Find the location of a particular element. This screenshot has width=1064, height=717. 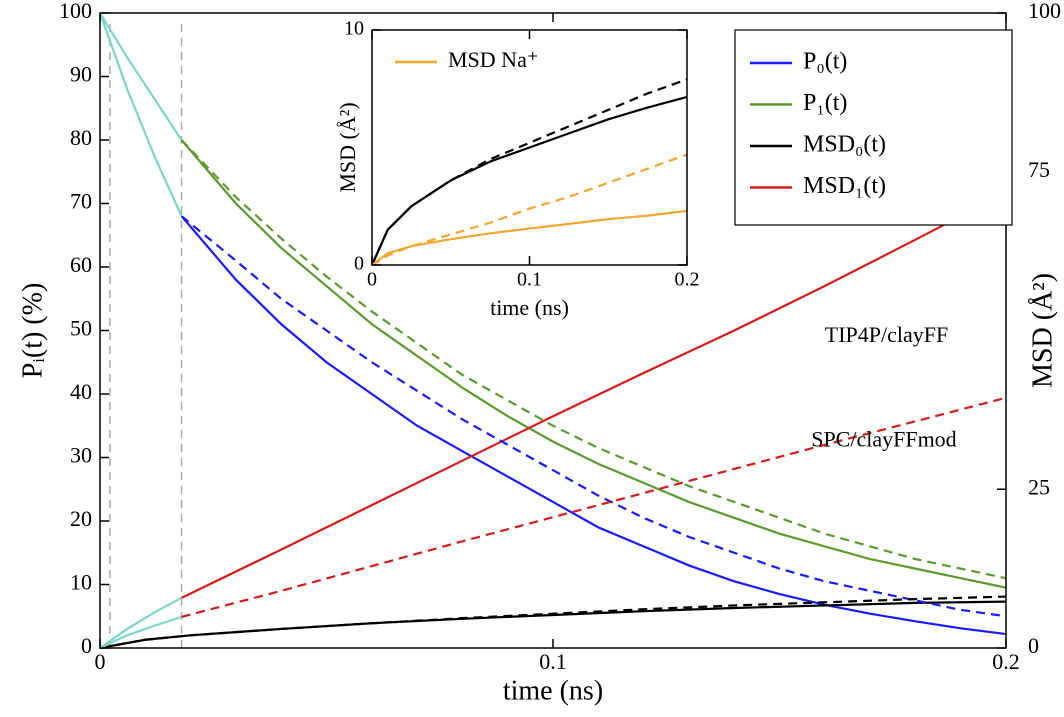

legend-label: MSD₀(t) is located at coordinates (844, 145).